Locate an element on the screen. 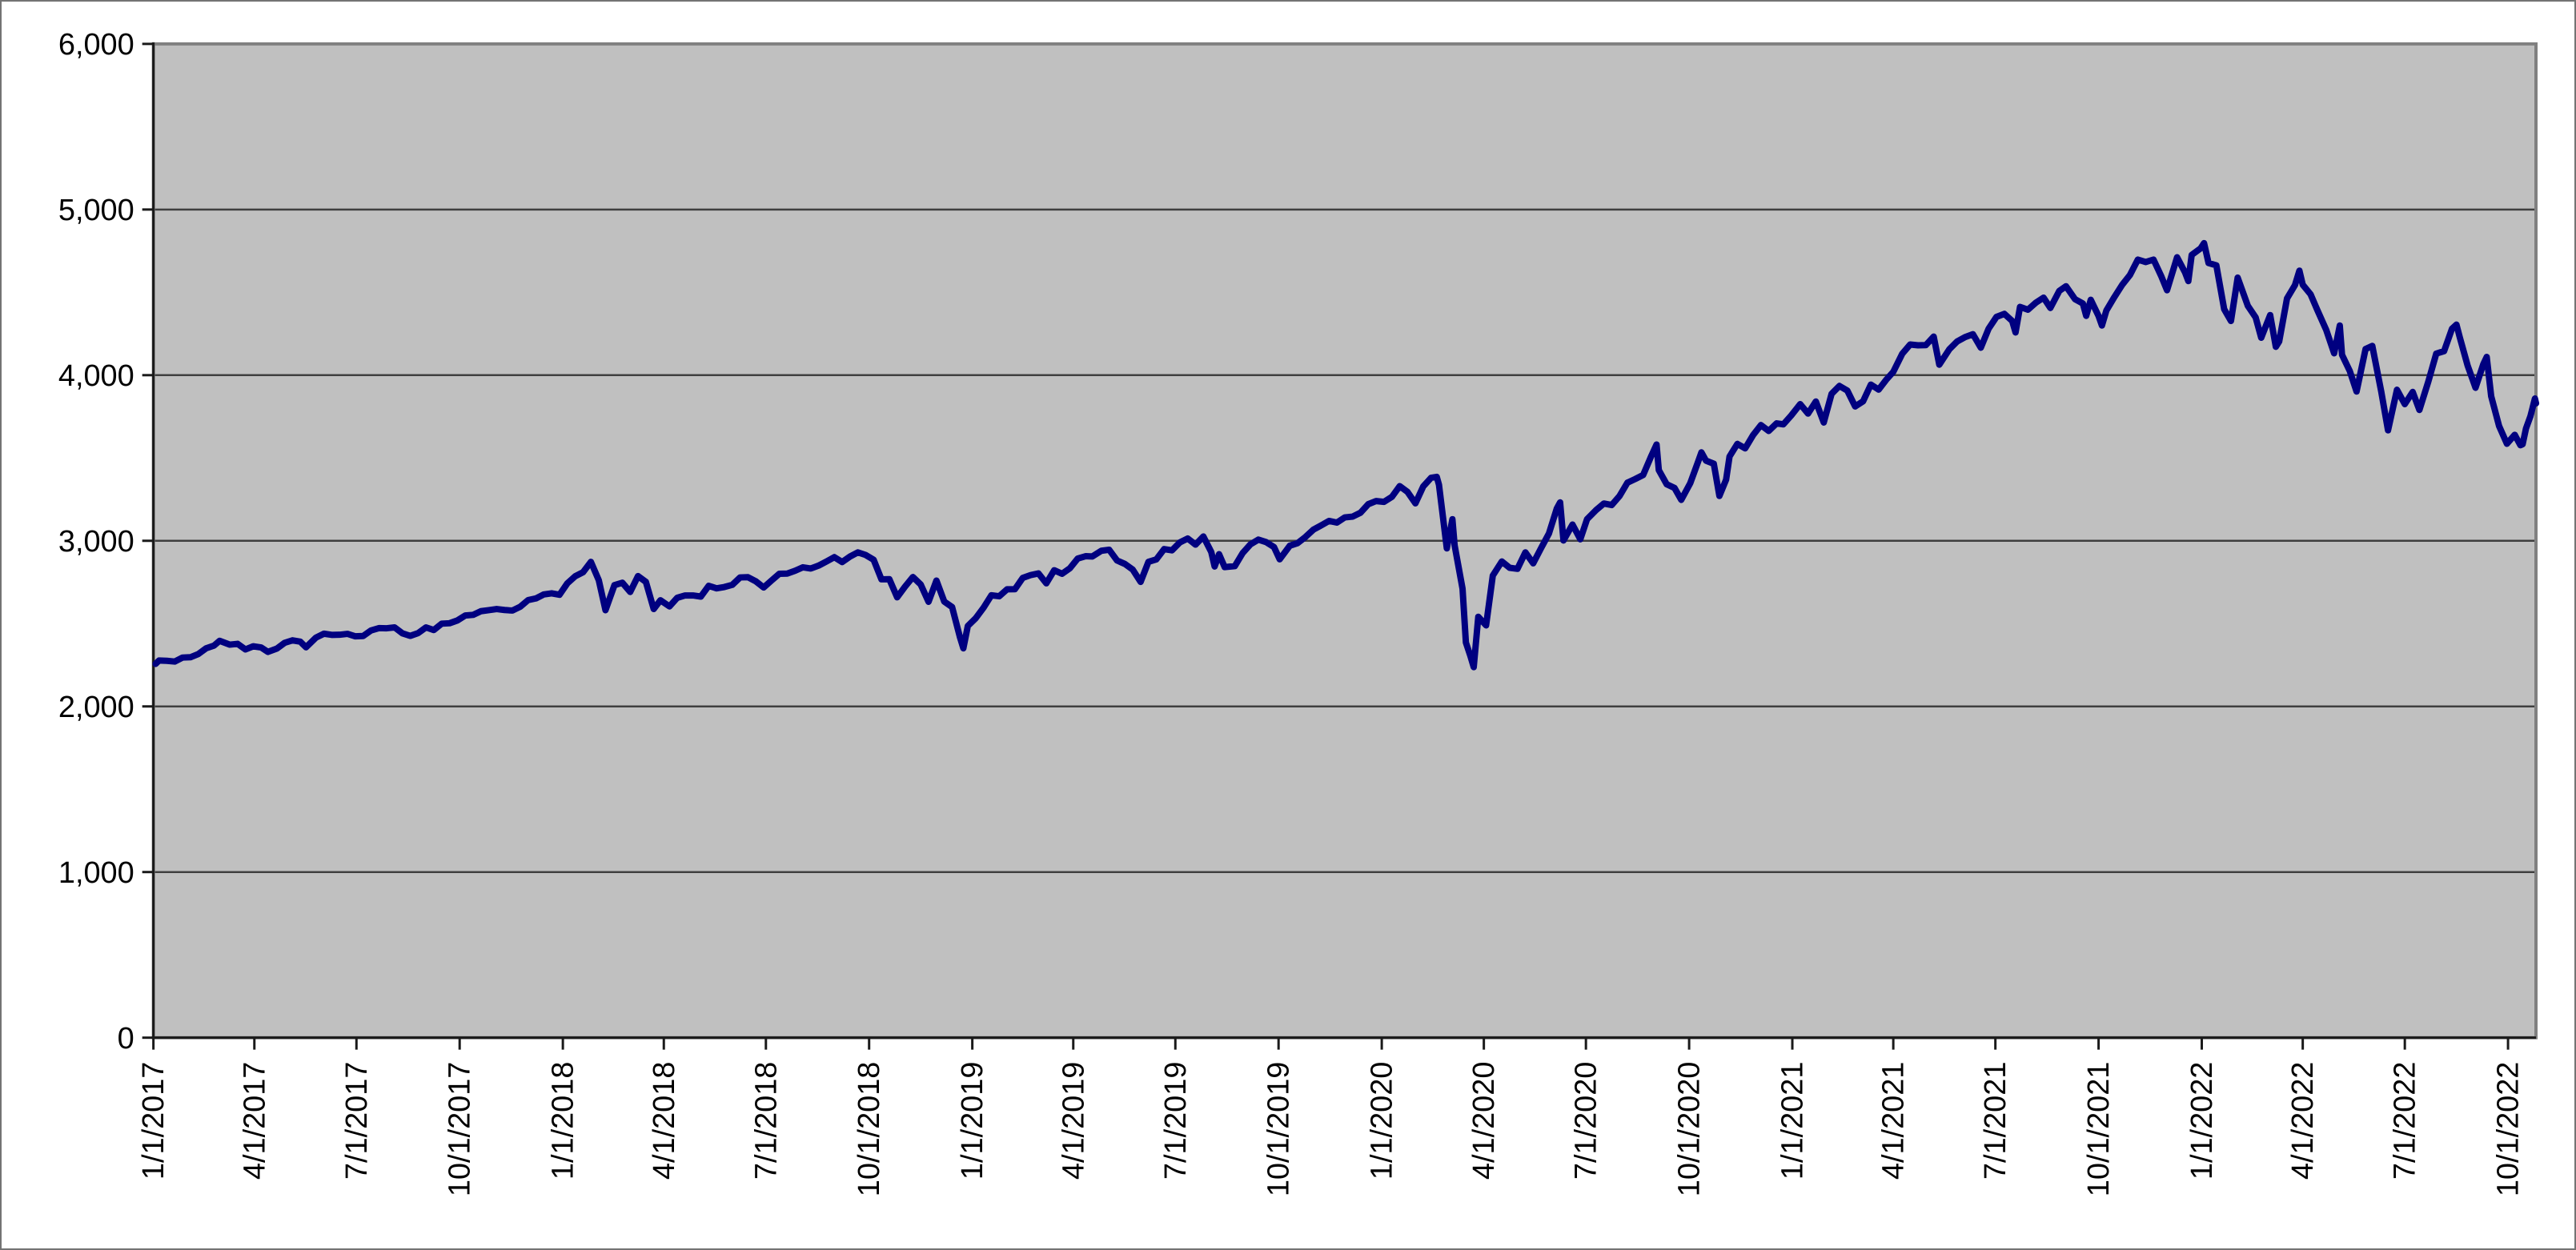 This screenshot has height=1250, width=2576. x-tick-label: 4/1/2021 is located at coordinates (1894, 1121).